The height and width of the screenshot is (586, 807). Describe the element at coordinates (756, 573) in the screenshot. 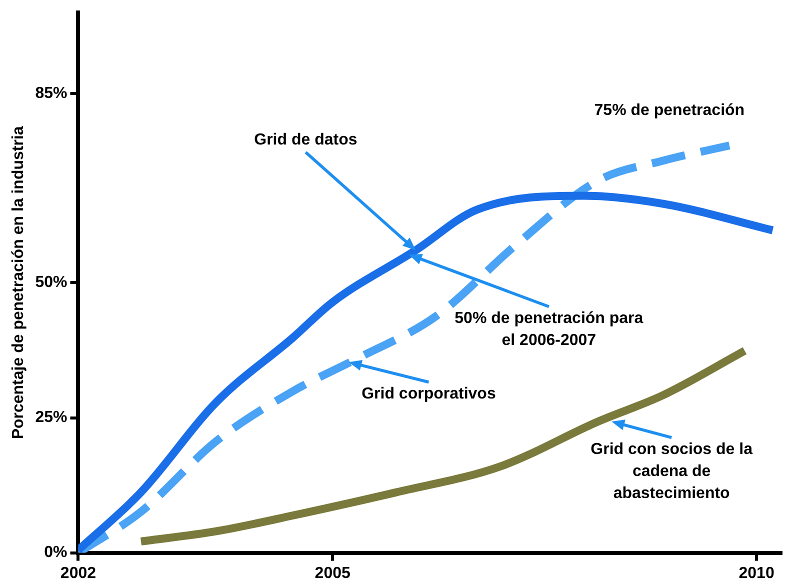

I see `x-tick-label: 2010` at that location.